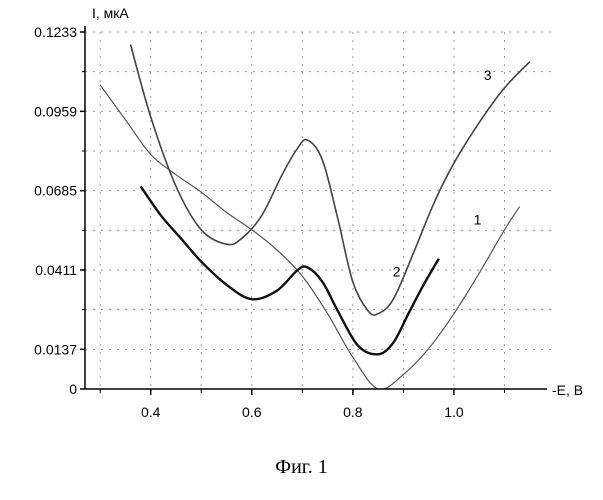  I want to click on y-axis-title: I, мкА, so click(110, 13).